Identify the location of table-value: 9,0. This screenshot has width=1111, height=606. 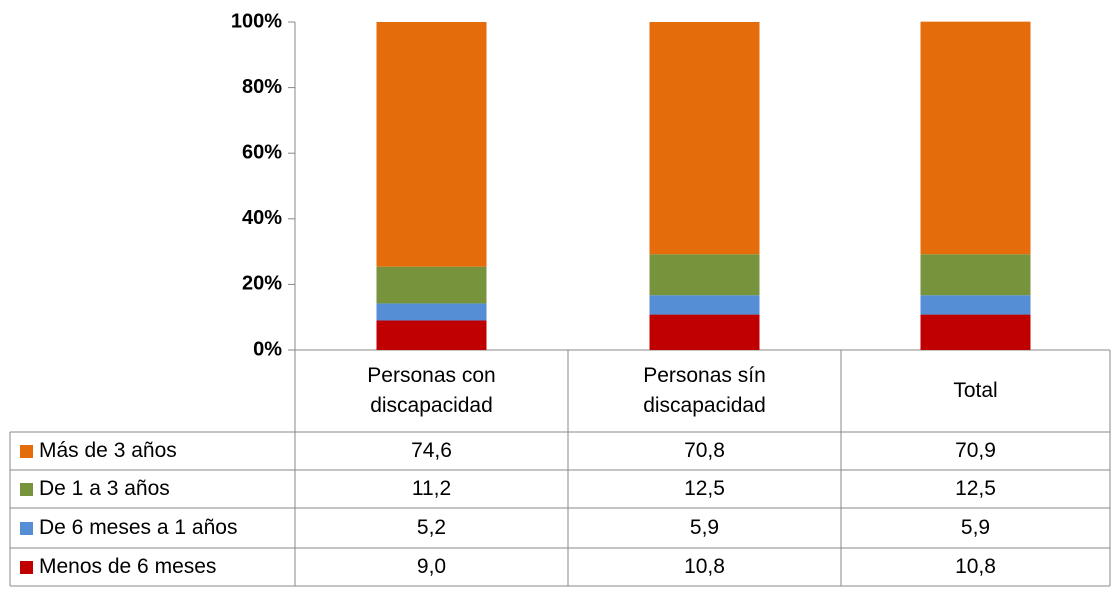
(431, 566).